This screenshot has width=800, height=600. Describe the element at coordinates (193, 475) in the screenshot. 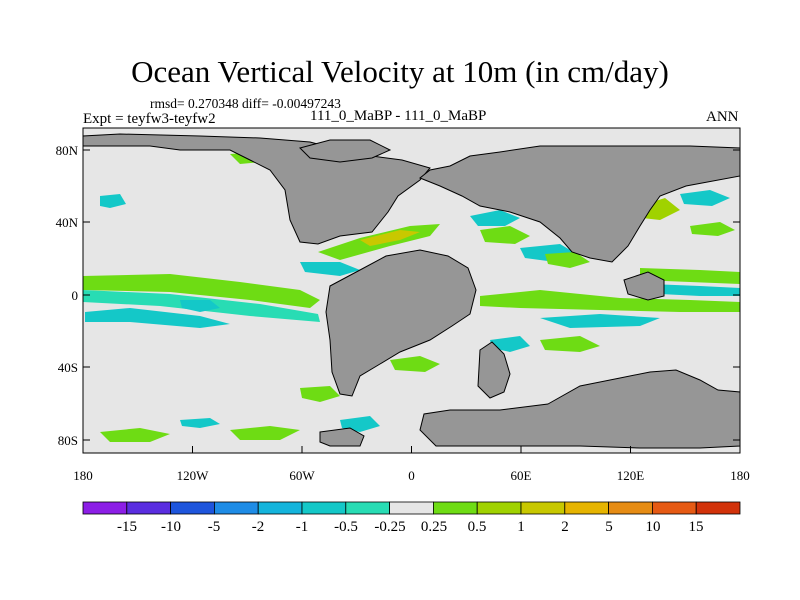

I see `x-tick-label: 120W` at that location.